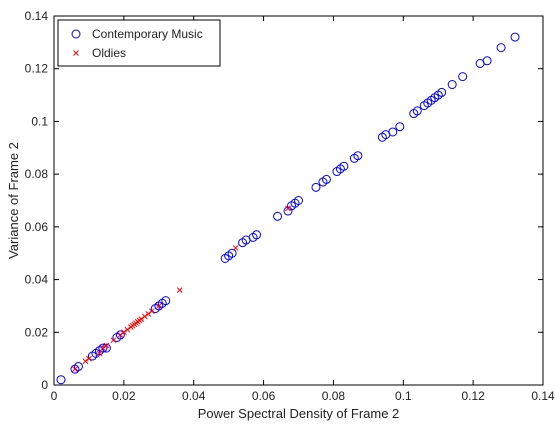  What do you see at coordinates (299, 413) in the screenshot?
I see `x-axis-label: Power Spectral Density of Frame 2` at bounding box center [299, 413].